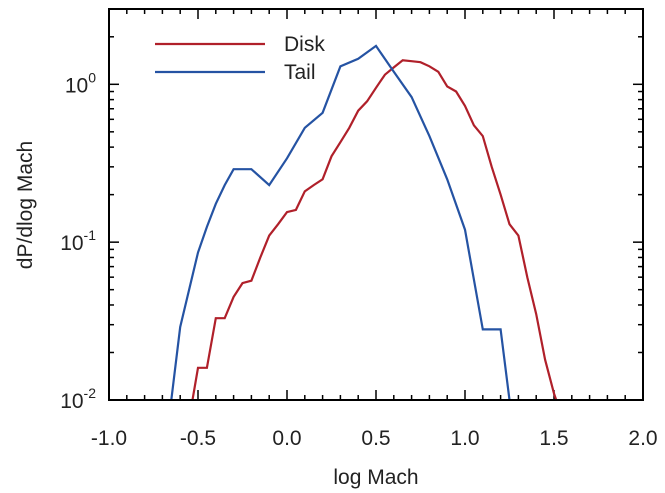 This screenshot has height=493, width=665. I want to click on legend-label-disk: Disk, so click(304, 44).